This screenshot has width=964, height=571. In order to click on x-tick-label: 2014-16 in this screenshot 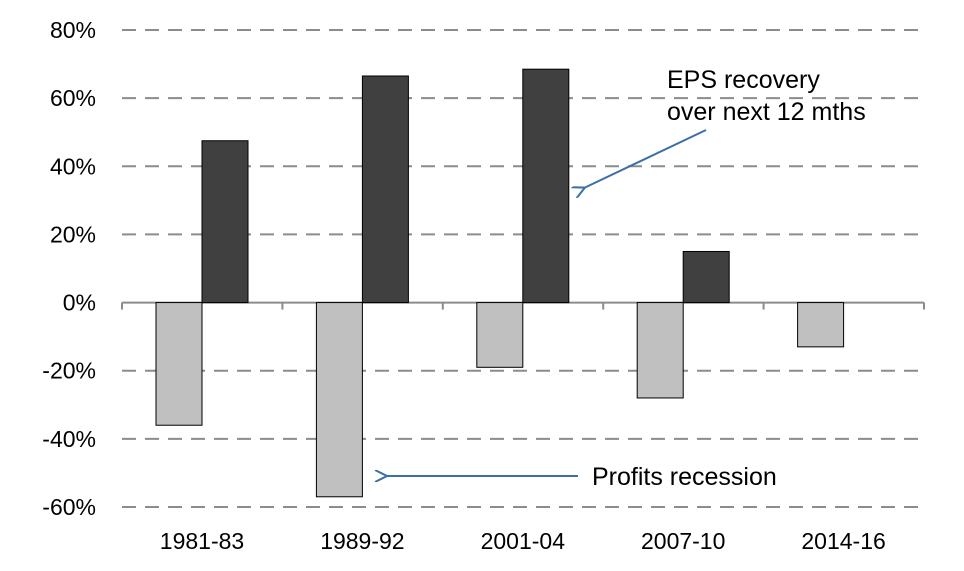, I will do `click(843, 541)`.